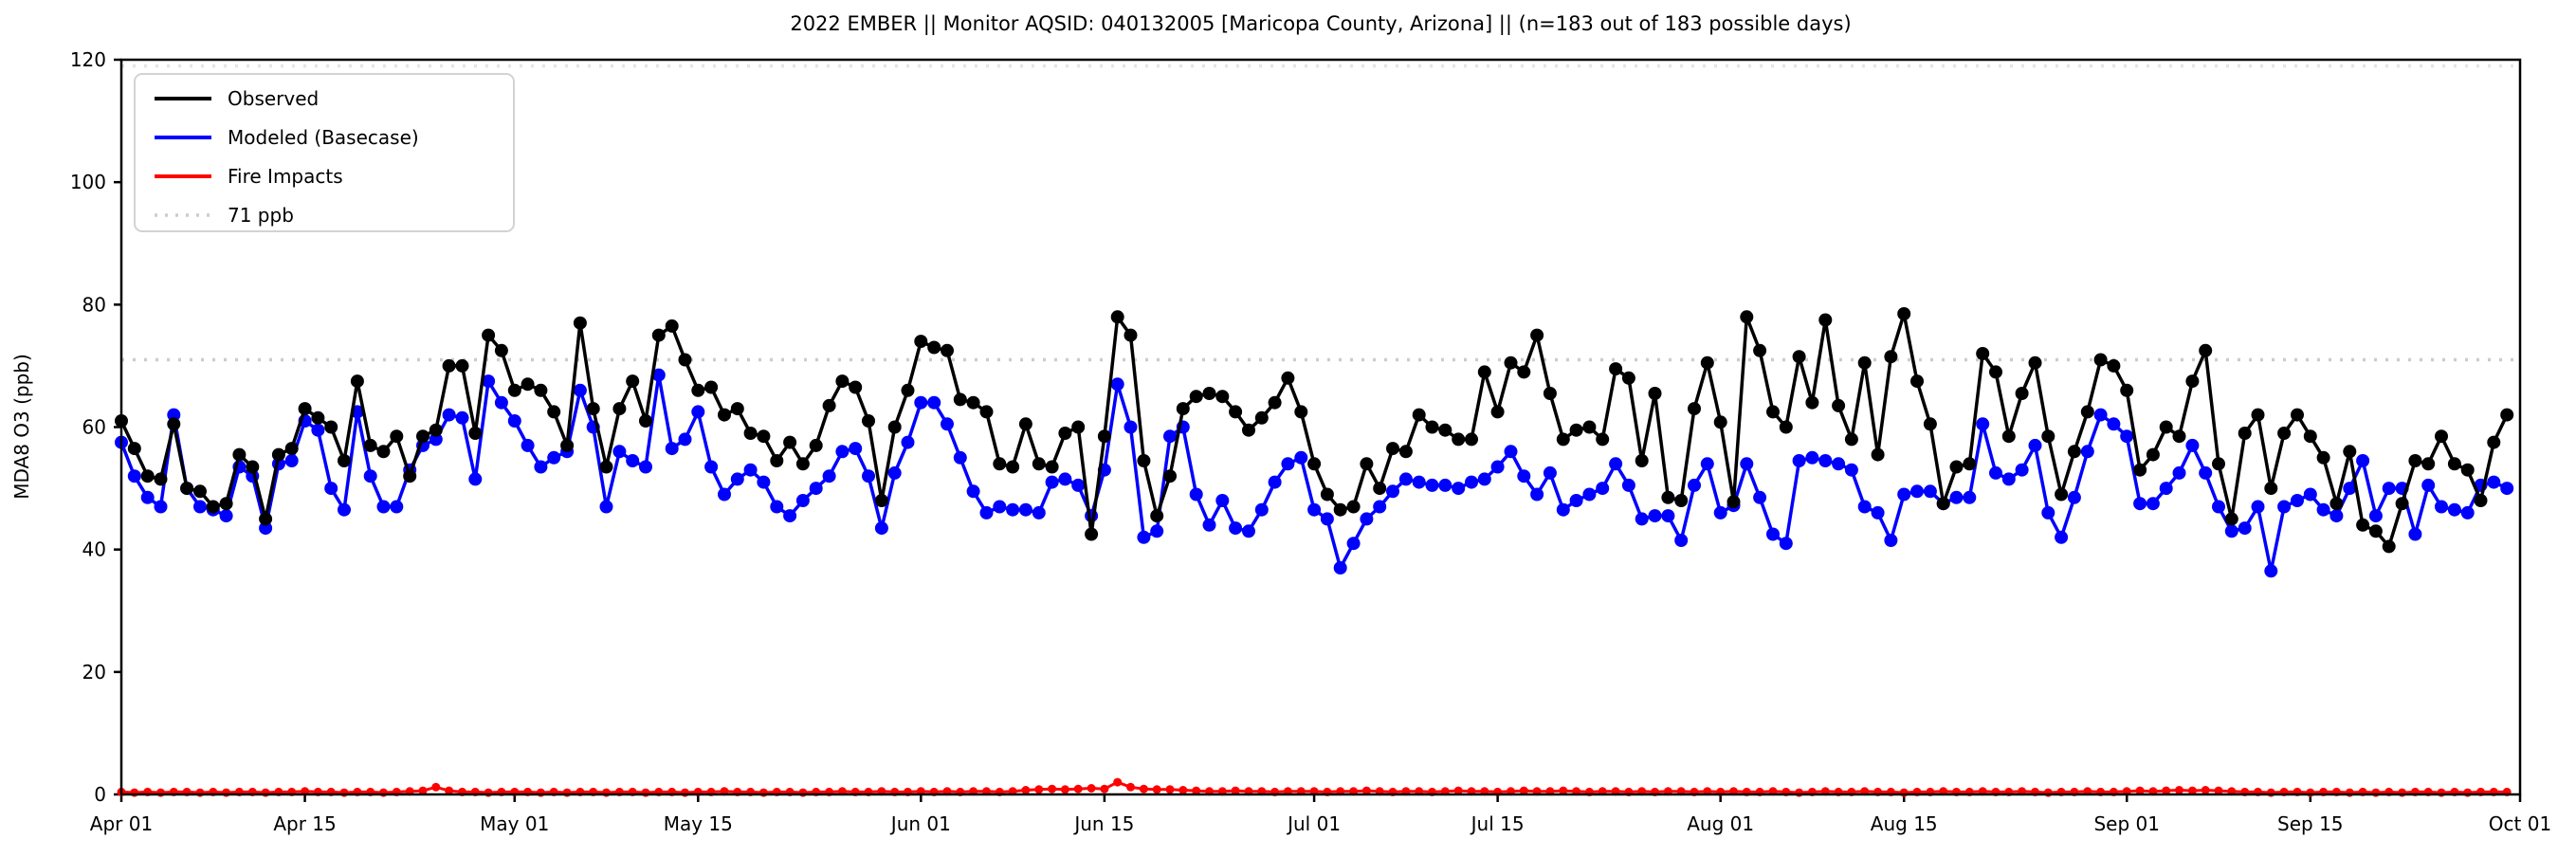 The image size is (2576, 857). What do you see at coordinates (285, 176) in the screenshot?
I see `legend-fire-label: Fire Impacts` at bounding box center [285, 176].